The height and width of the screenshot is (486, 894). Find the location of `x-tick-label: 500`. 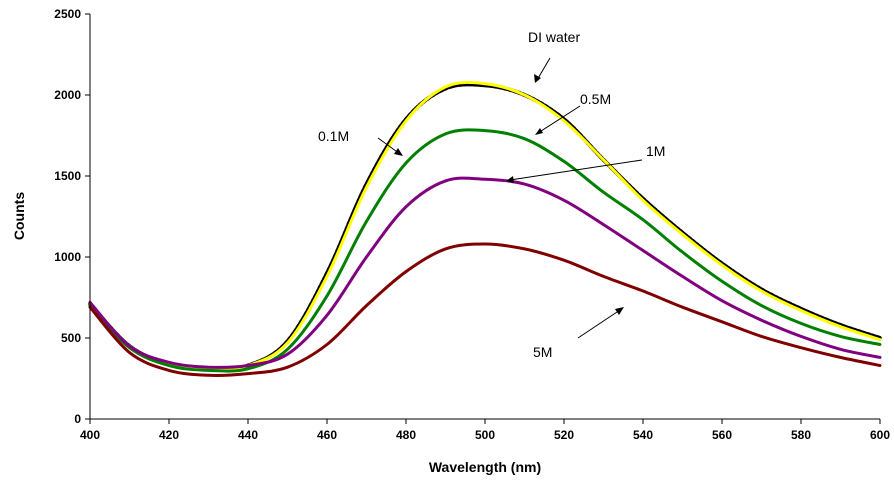

x-tick-label: 500 is located at coordinates (485, 435).